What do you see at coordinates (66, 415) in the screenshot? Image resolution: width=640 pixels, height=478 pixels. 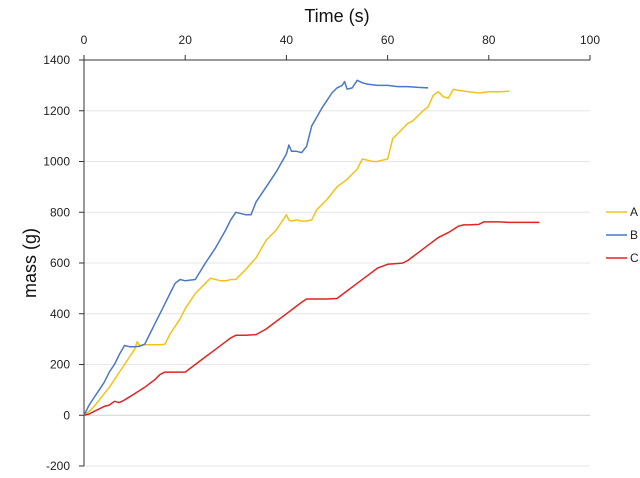 I see `y-tick-label: 0` at bounding box center [66, 415].